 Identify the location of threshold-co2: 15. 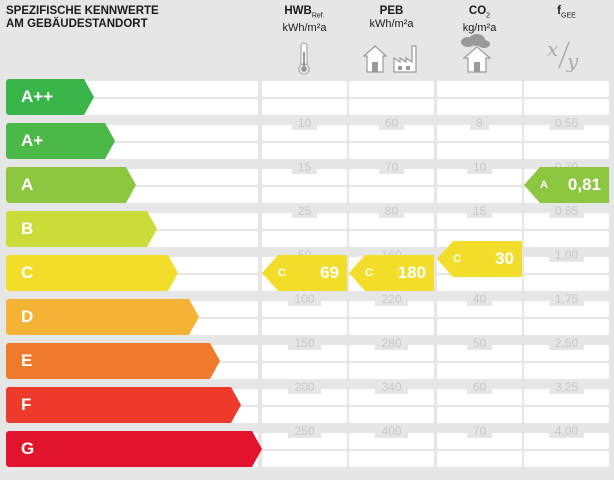
(479, 211).